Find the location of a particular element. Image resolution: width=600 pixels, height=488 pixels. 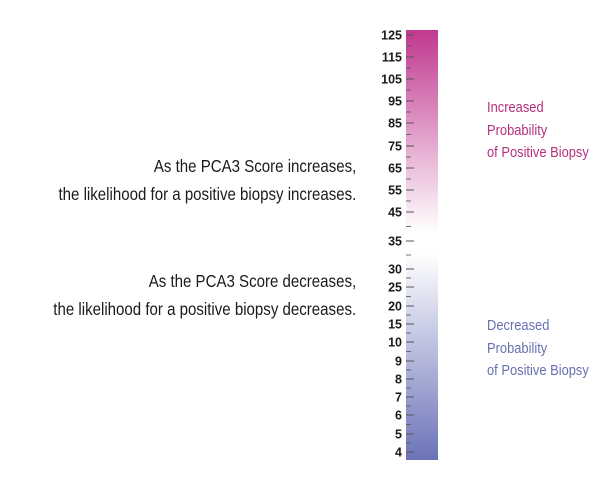

increased-line-2: Probability is located at coordinates (517, 130).